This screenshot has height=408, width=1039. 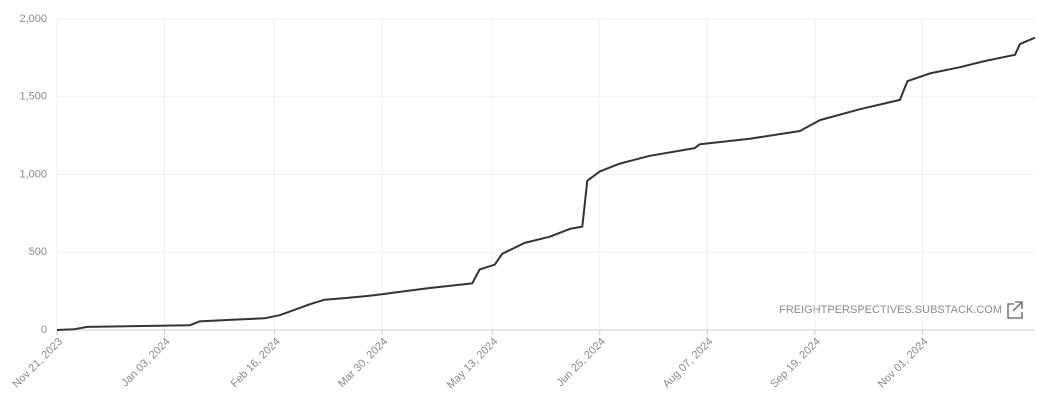 I want to click on x-tick-label: Nov 21, 2023, so click(x=37, y=363).